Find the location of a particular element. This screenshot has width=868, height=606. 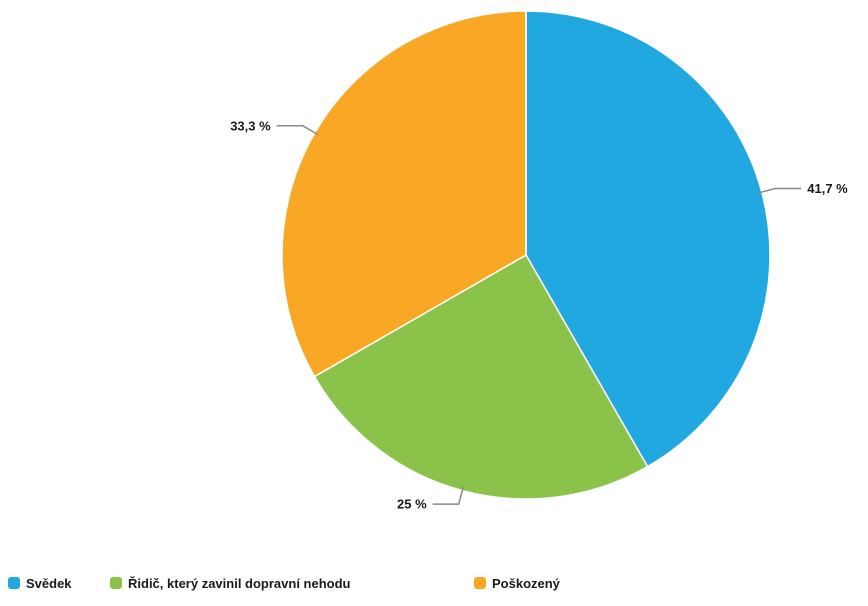

legend-label-2: Poškozený is located at coordinates (526, 583).